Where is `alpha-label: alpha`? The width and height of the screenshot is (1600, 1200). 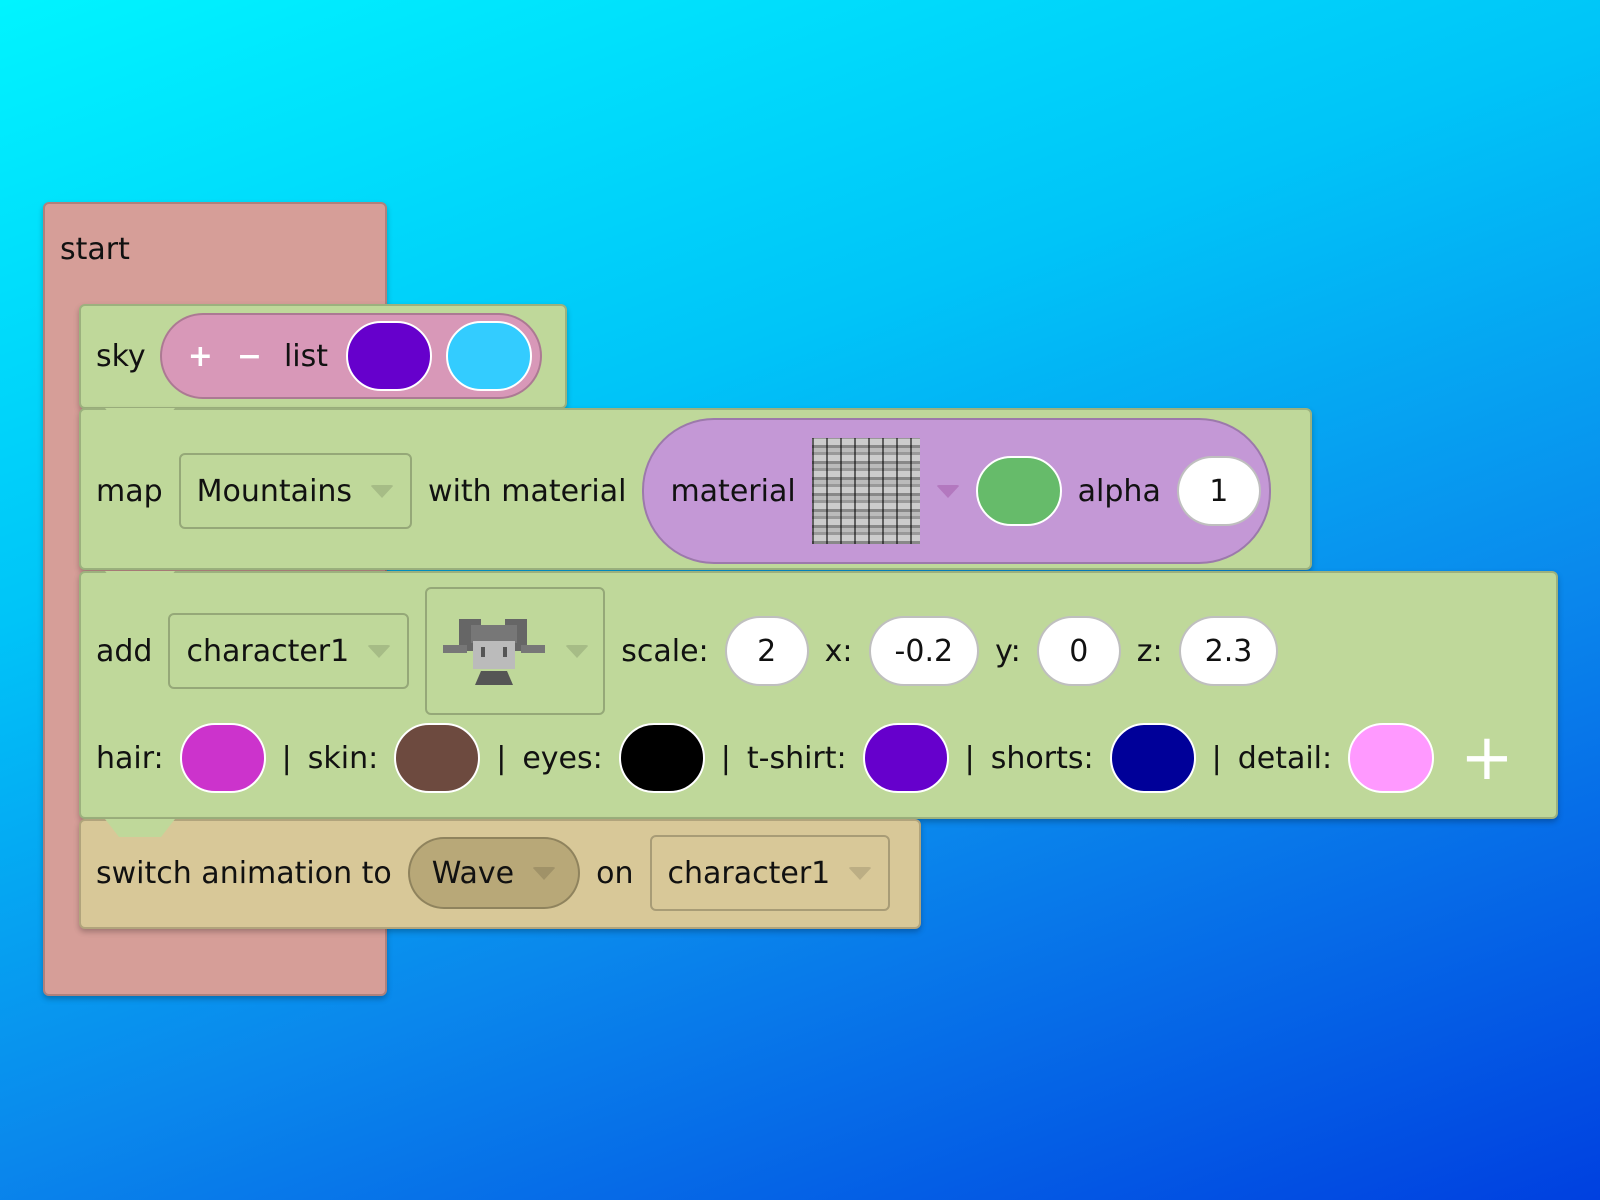 alpha-label: alpha is located at coordinates (1119, 491).